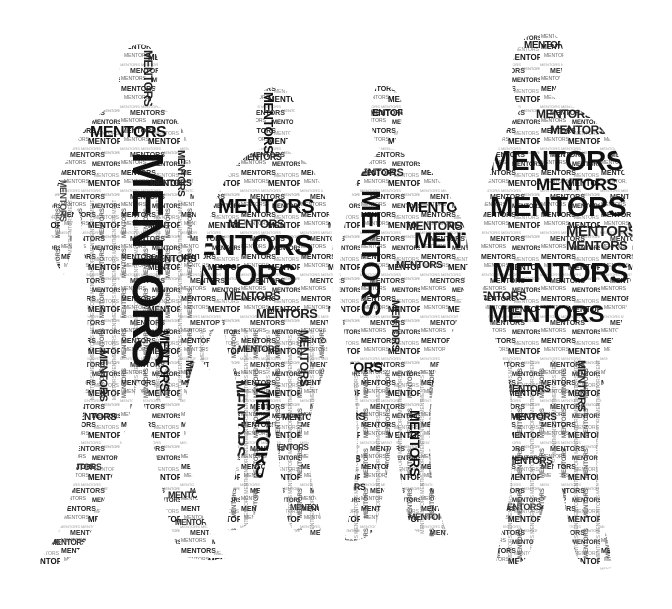 This screenshot has height=609, width=672. What do you see at coordinates (371, 253) in the screenshot?
I see `figure-3-word-large-vertical: MENTORS` at bounding box center [371, 253].